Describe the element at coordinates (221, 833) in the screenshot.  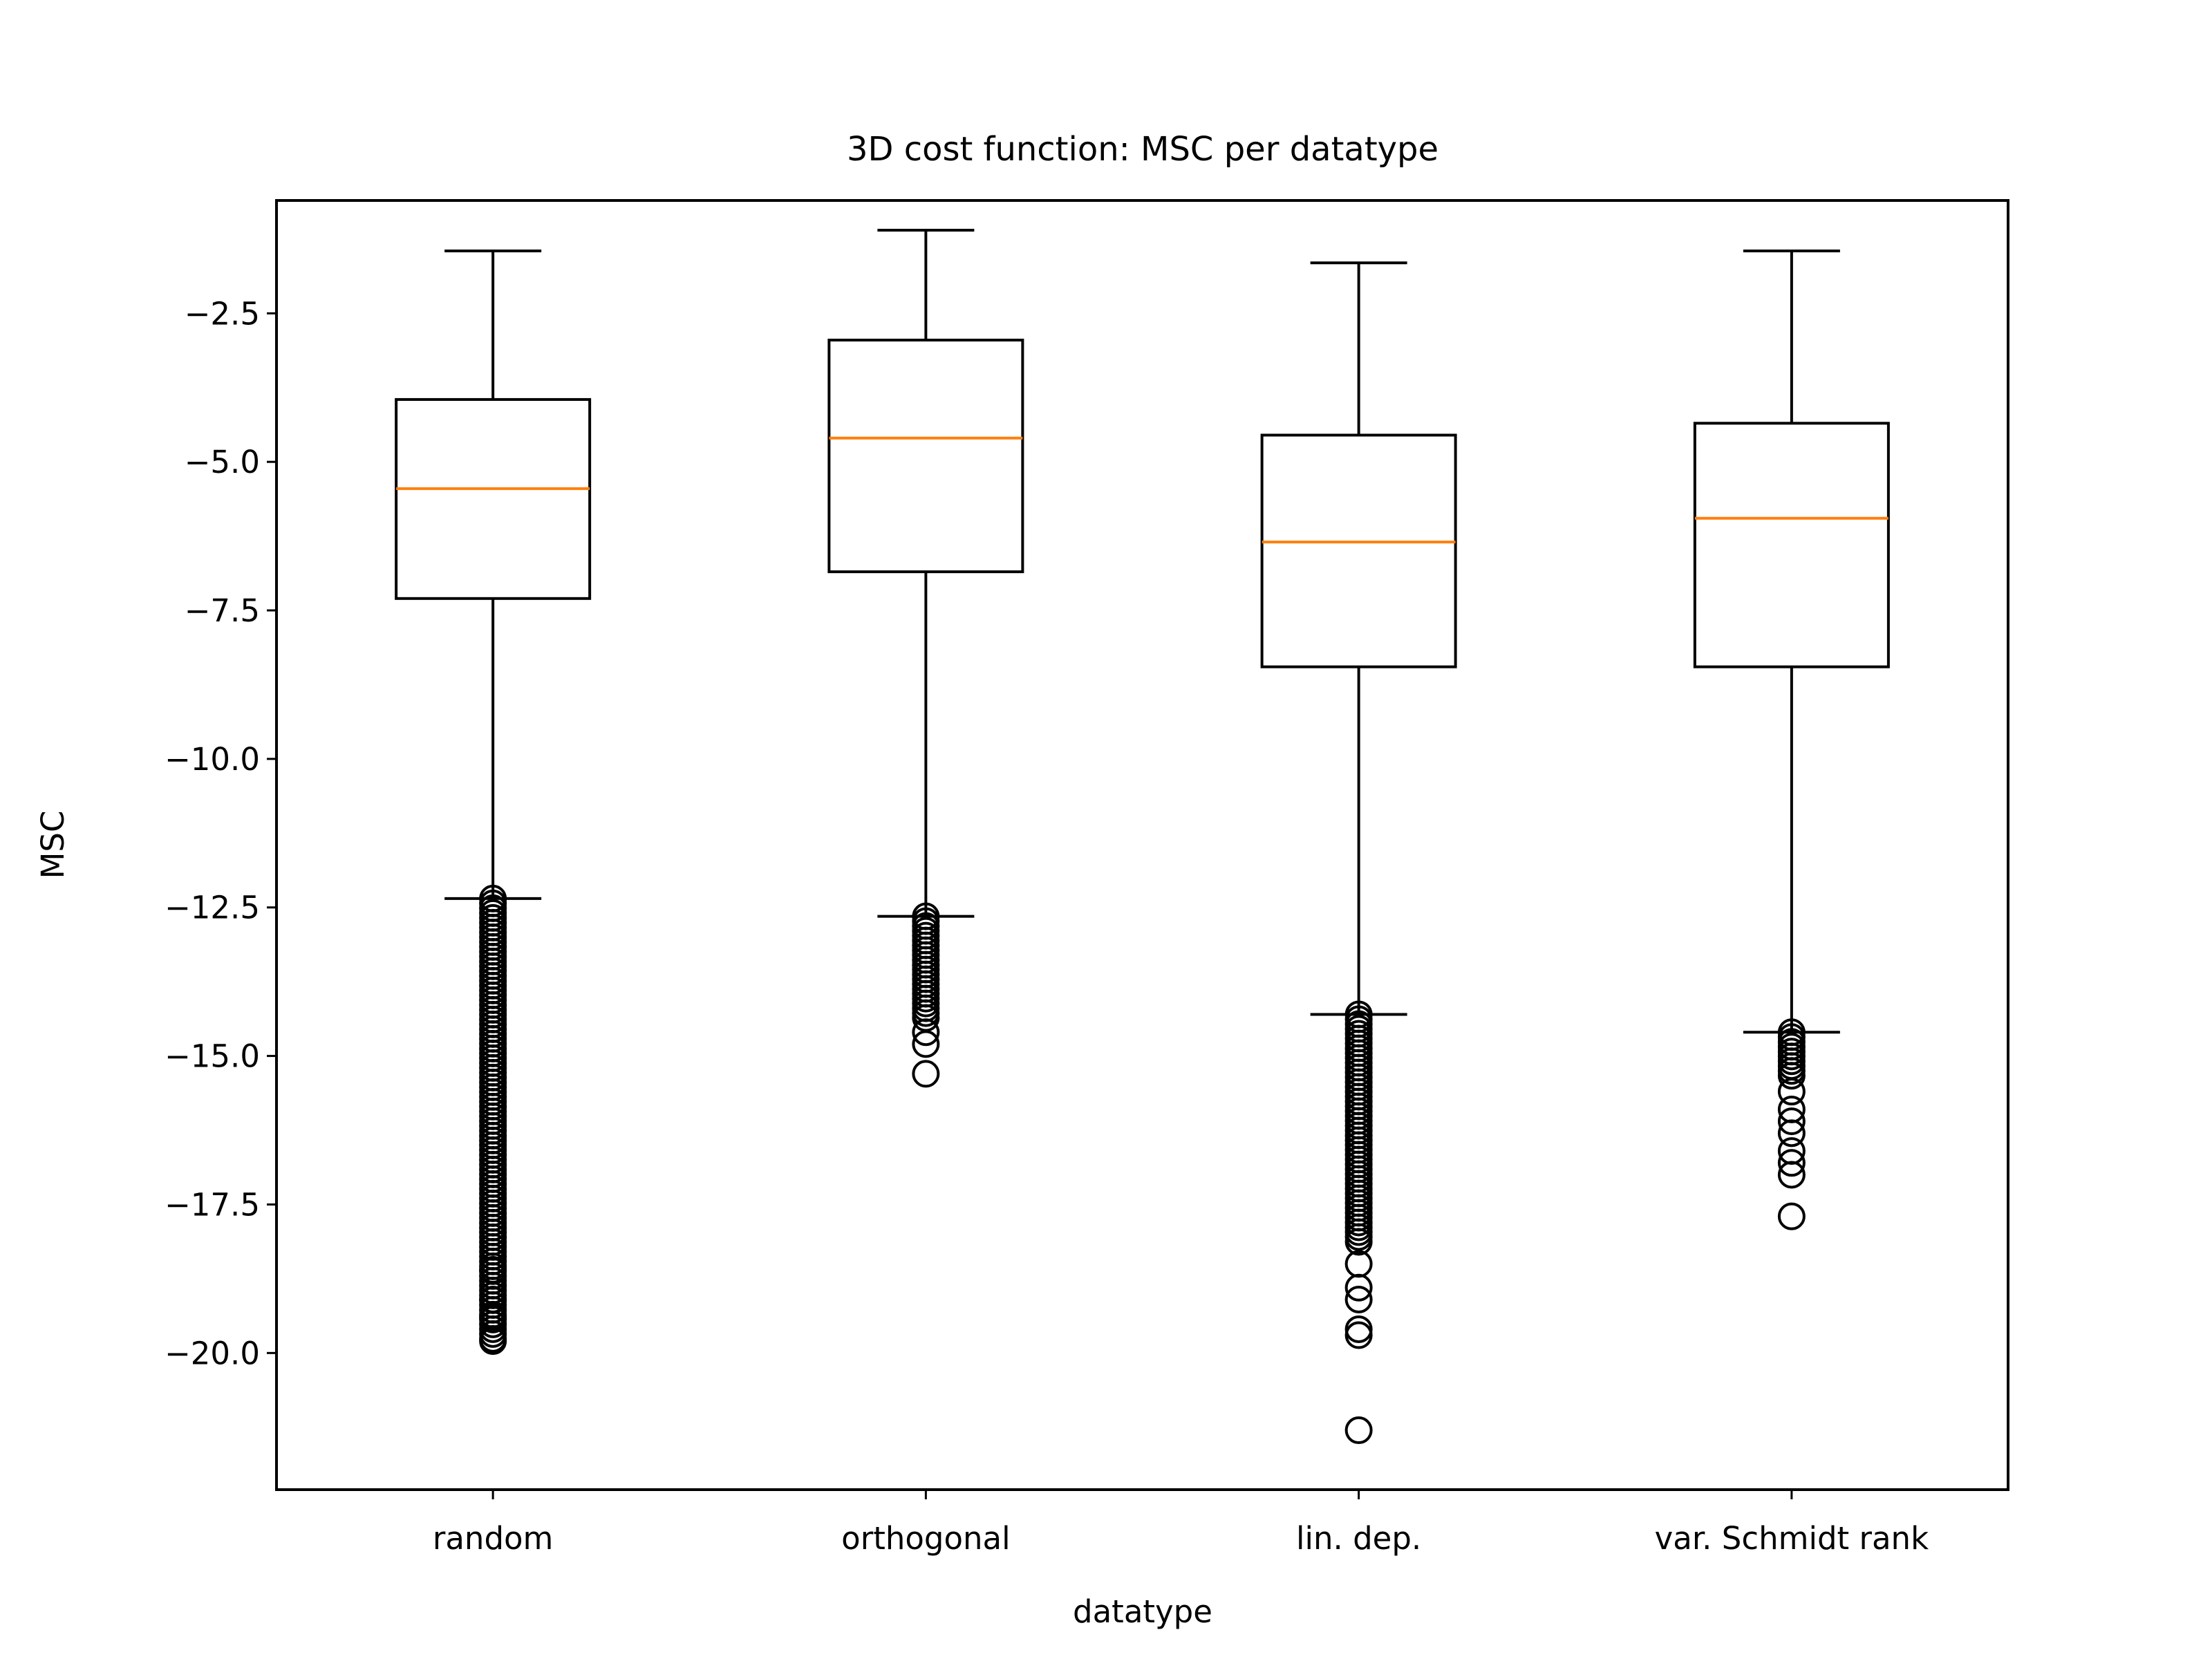
I see `y-axis: −2.5 −5.0 −7.5 −10.0 −12.5 −15.0 −17.5 −20.0` at that location.